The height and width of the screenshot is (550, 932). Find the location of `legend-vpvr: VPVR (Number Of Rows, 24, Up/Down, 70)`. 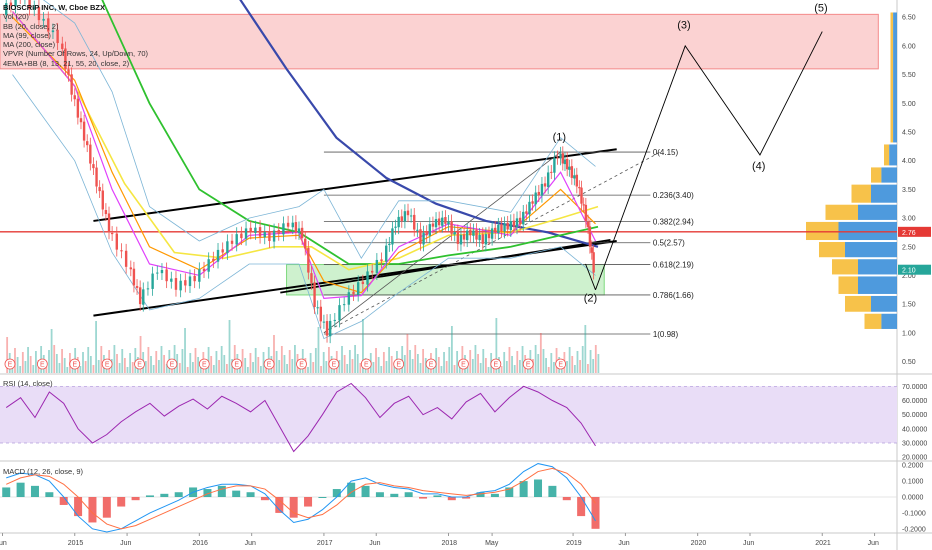

legend-vpvr: VPVR (Number Of Rows, 24, Up/Down, 70) is located at coordinates (76, 54).